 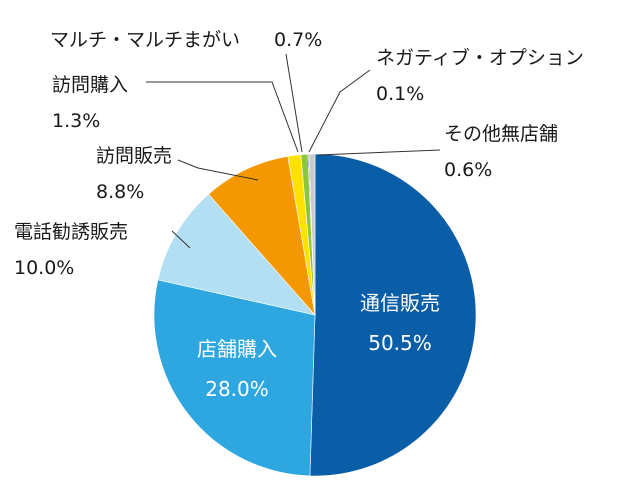 I want to click on leader-line-sonota-mutenpo, so click(x=379, y=152).